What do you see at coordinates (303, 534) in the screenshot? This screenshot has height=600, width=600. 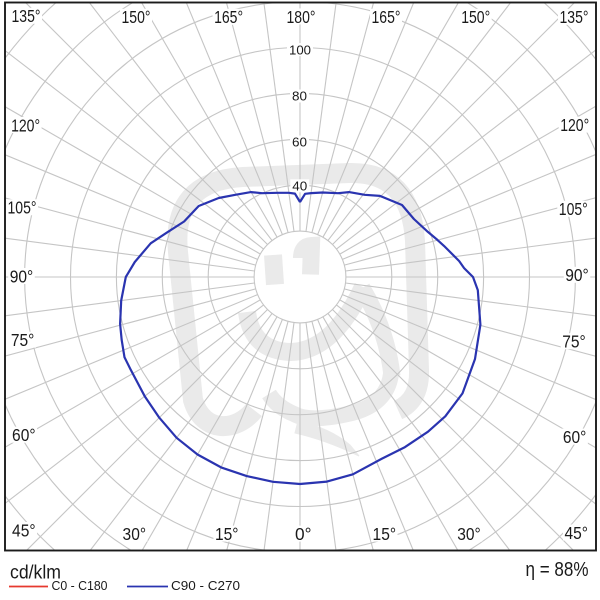 I see `svg-text: 0°` at bounding box center [303, 534].